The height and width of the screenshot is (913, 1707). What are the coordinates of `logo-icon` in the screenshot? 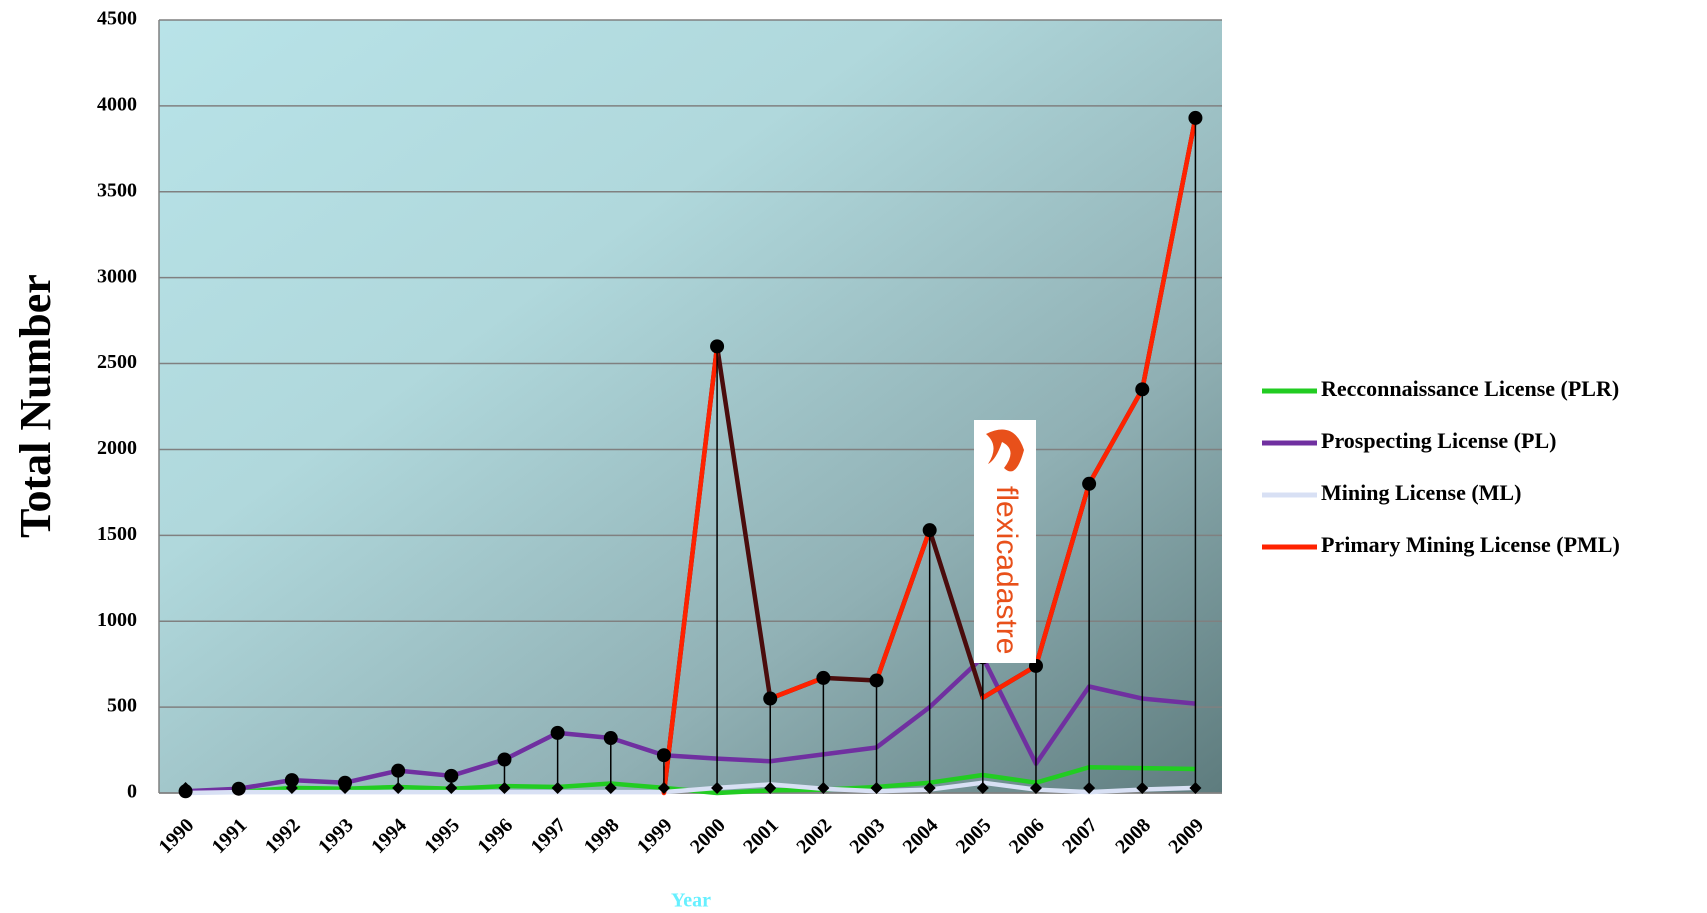 It's located at (1005, 450).